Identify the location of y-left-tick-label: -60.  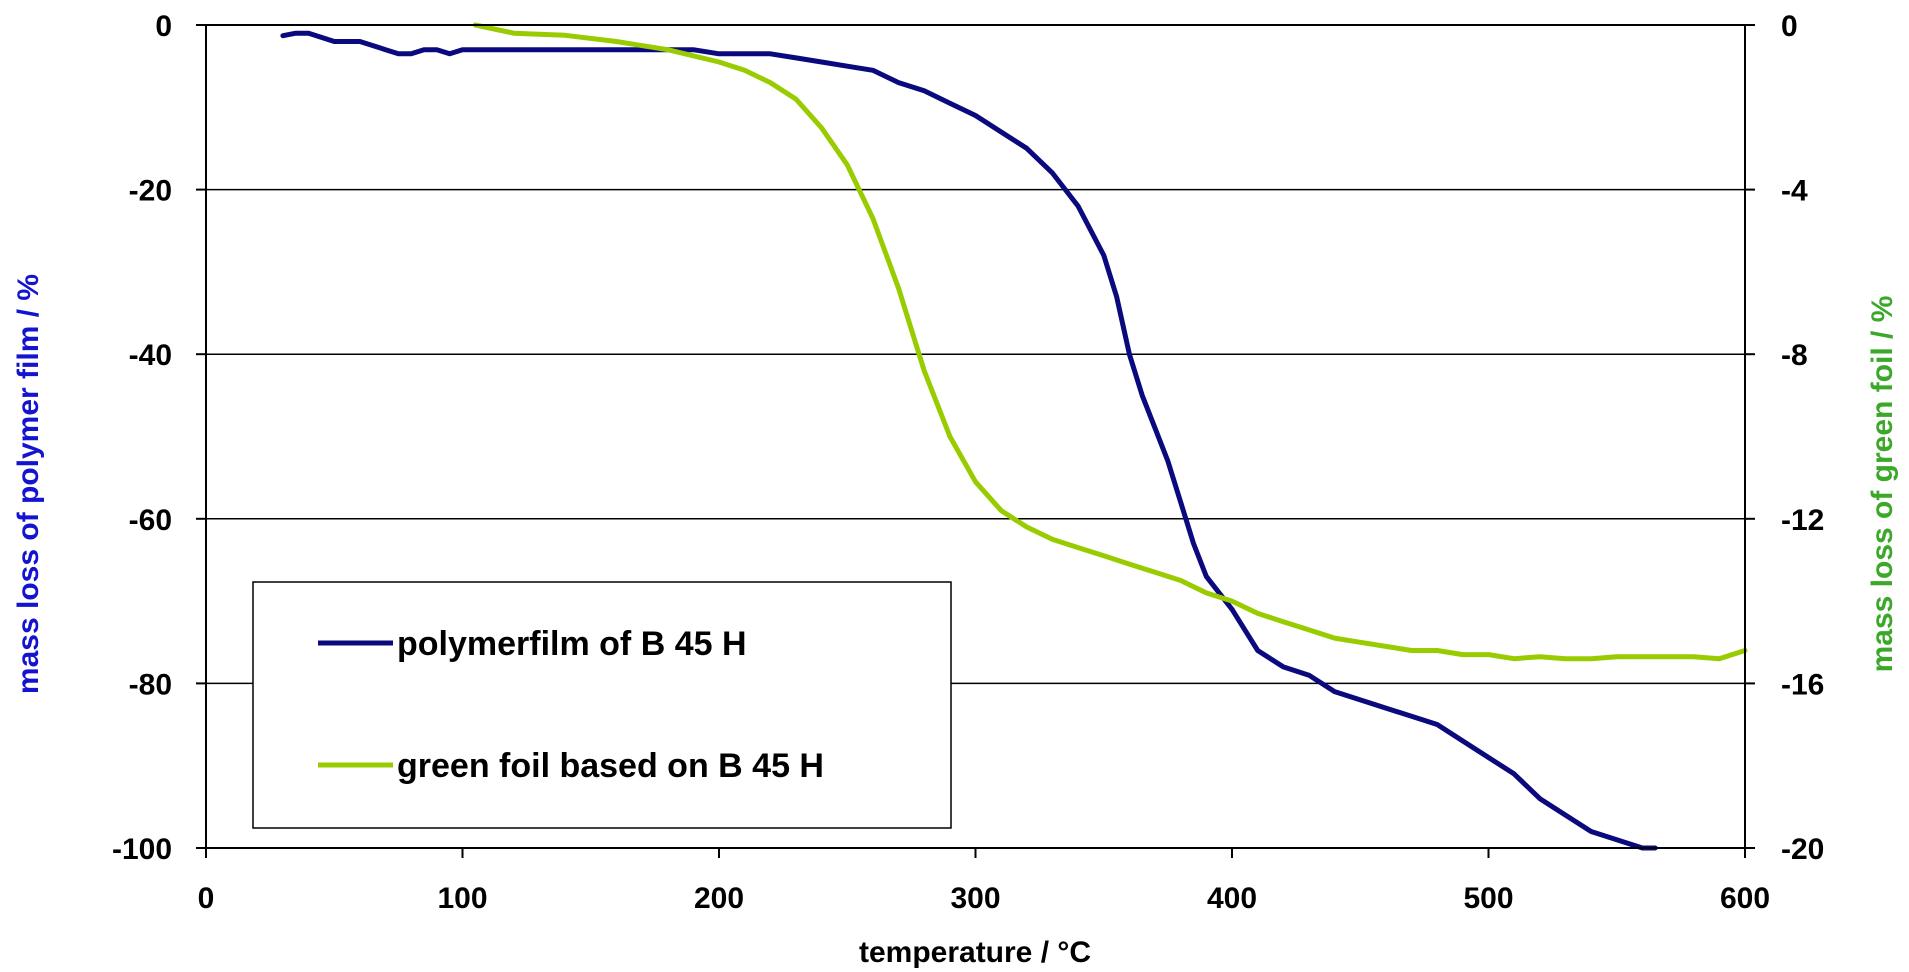
(150, 520).